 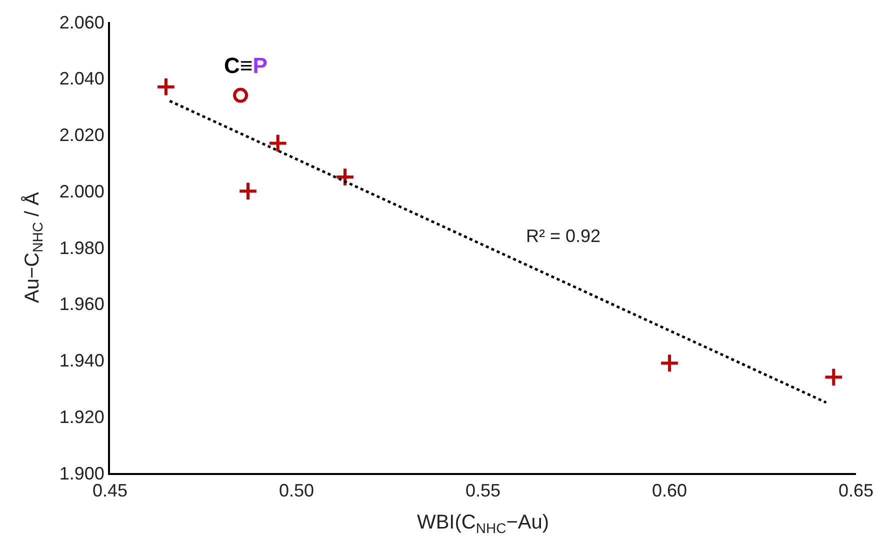 What do you see at coordinates (856, 490) in the screenshot?
I see `x-tick-label: 0.65` at bounding box center [856, 490].